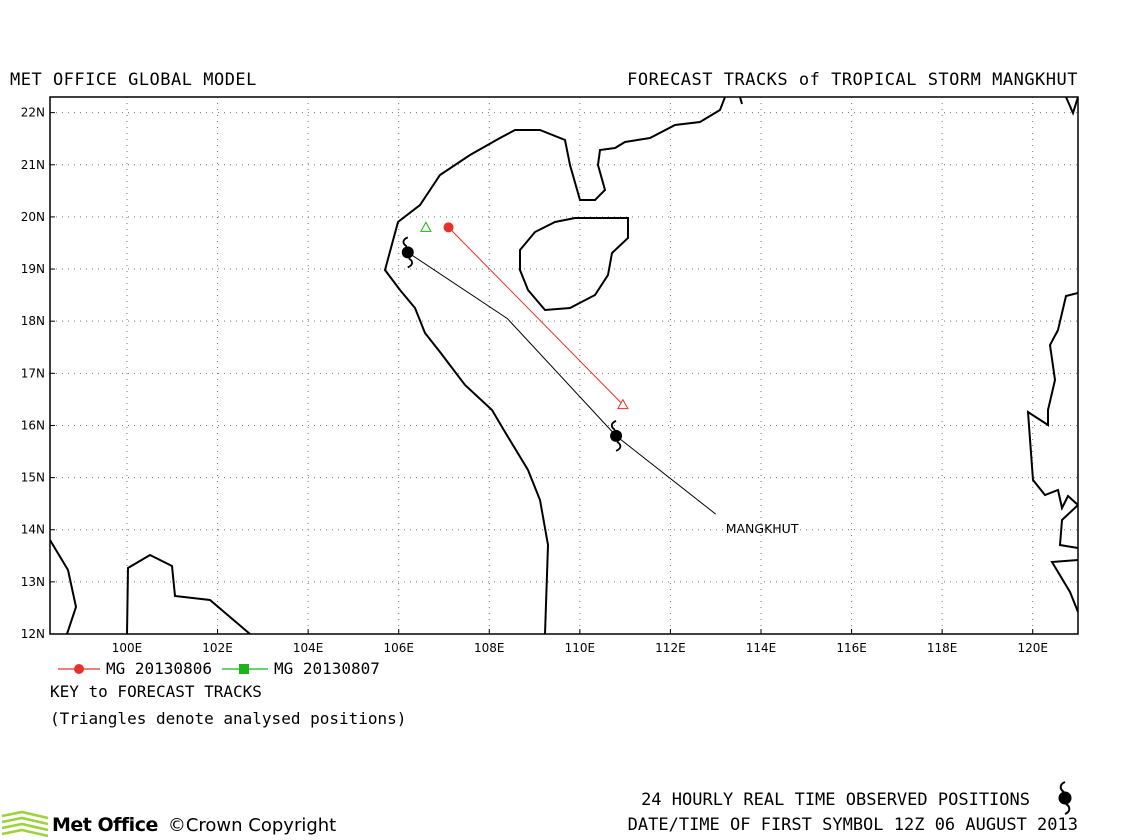 This screenshot has height=840, width=1130. What do you see at coordinates (33, 582) in the screenshot?
I see `lat-tick-label: 13N` at bounding box center [33, 582].